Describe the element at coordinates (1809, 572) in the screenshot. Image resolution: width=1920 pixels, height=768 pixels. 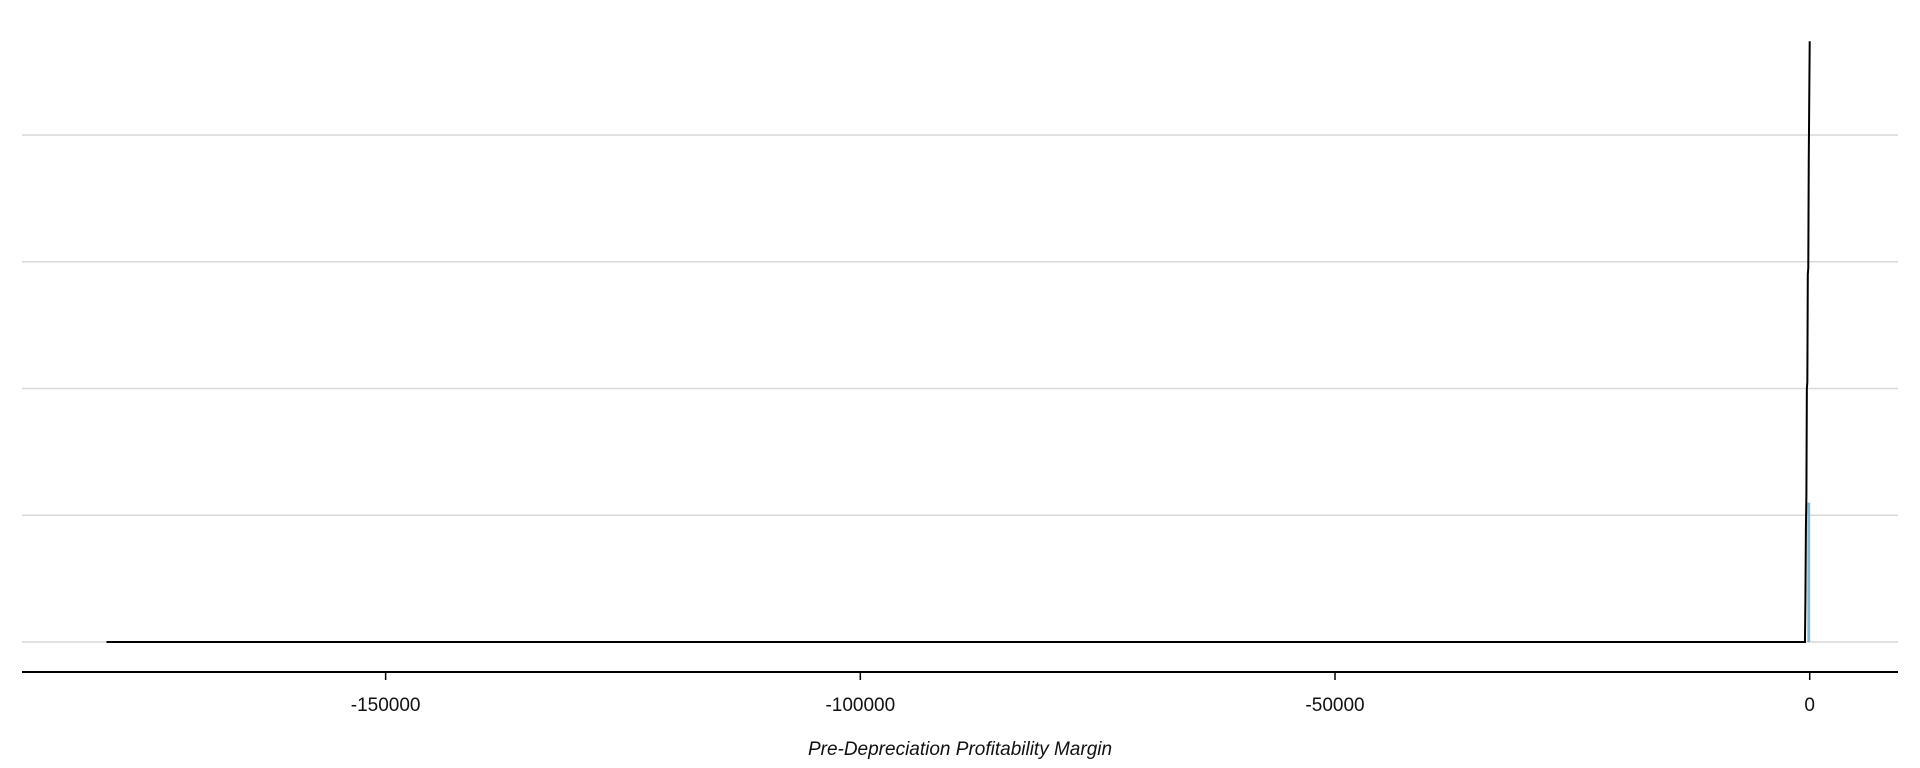
I see `area` at that location.